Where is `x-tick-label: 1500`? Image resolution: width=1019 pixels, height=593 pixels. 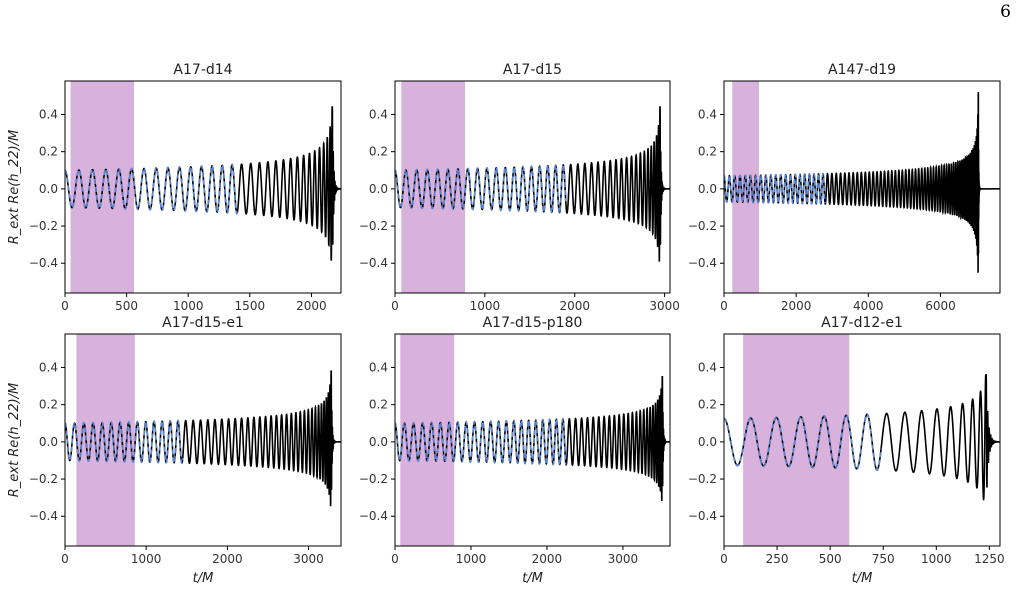
x-tick-label: 1500 is located at coordinates (250, 306).